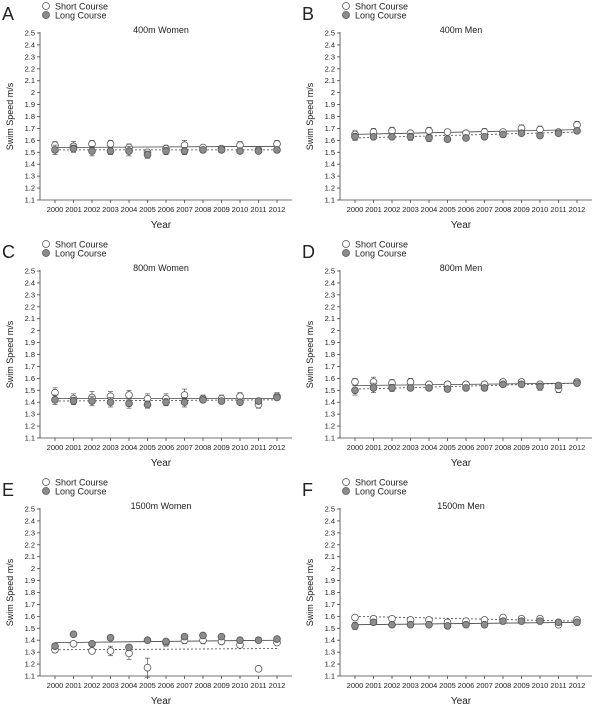 The height and width of the screenshot is (714, 600). What do you see at coordinates (521, 685) in the screenshot?
I see `x-tick-label: 2009` at bounding box center [521, 685].